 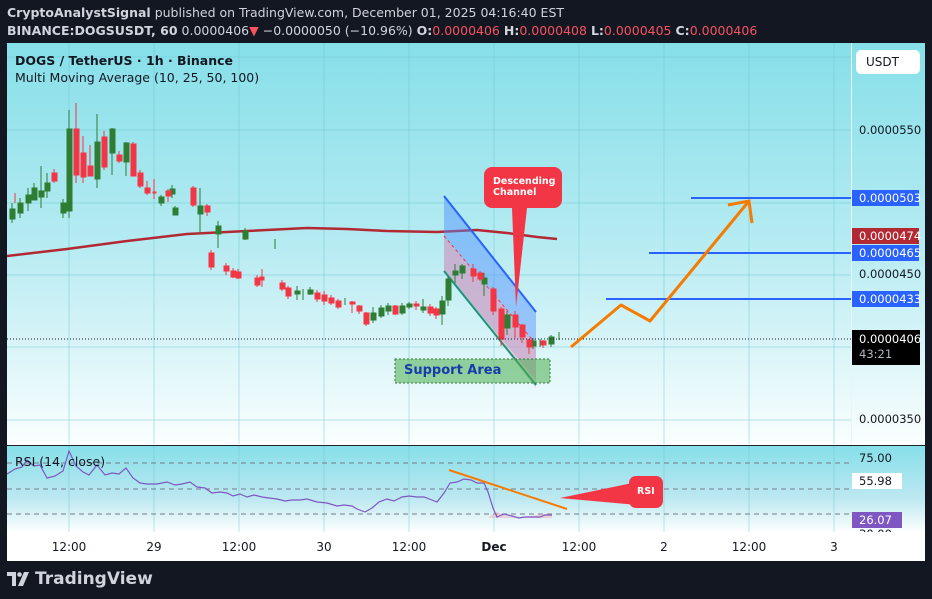 What do you see at coordinates (324, 547) in the screenshot?
I see `time-label: 30` at bounding box center [324, 547].